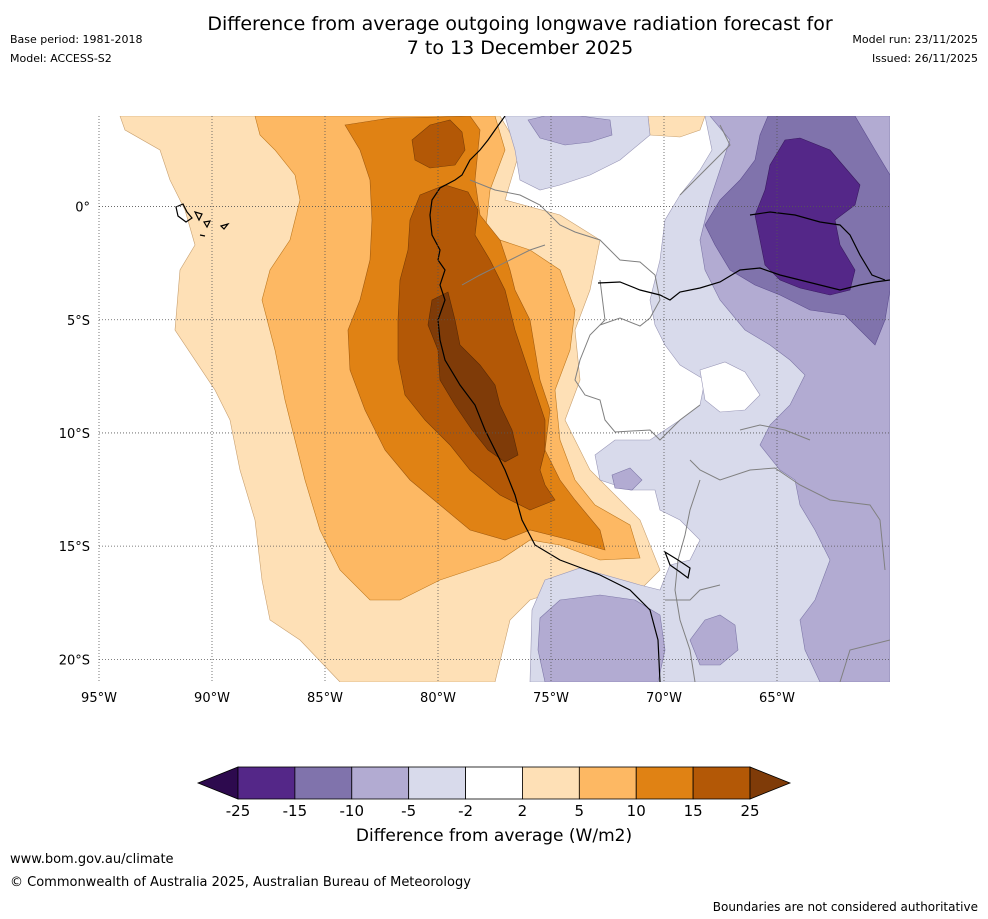  What do you see at coordinates (74, 434) in the screenshot?
I see `latitude-tick-label: 10°S` at bounding box center [74, 434].